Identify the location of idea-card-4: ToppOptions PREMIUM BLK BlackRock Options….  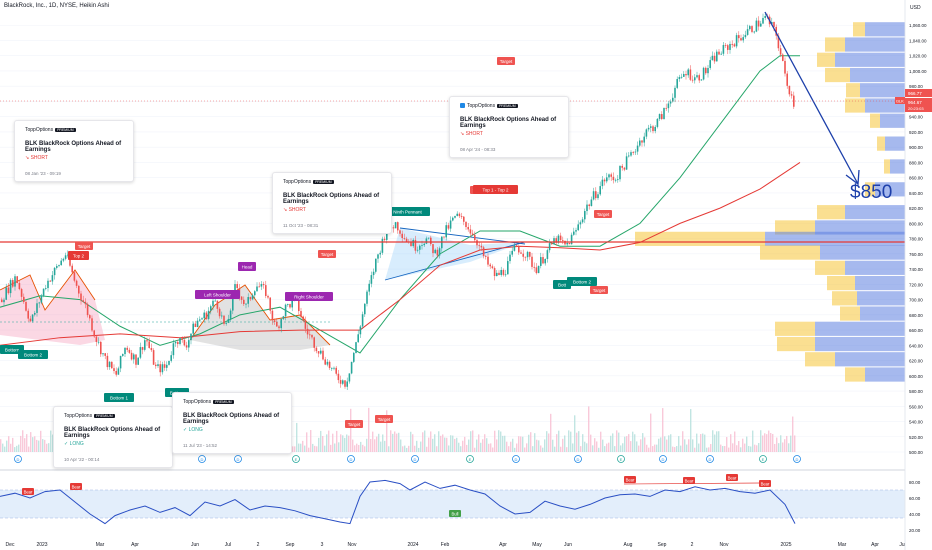
(113, 437).